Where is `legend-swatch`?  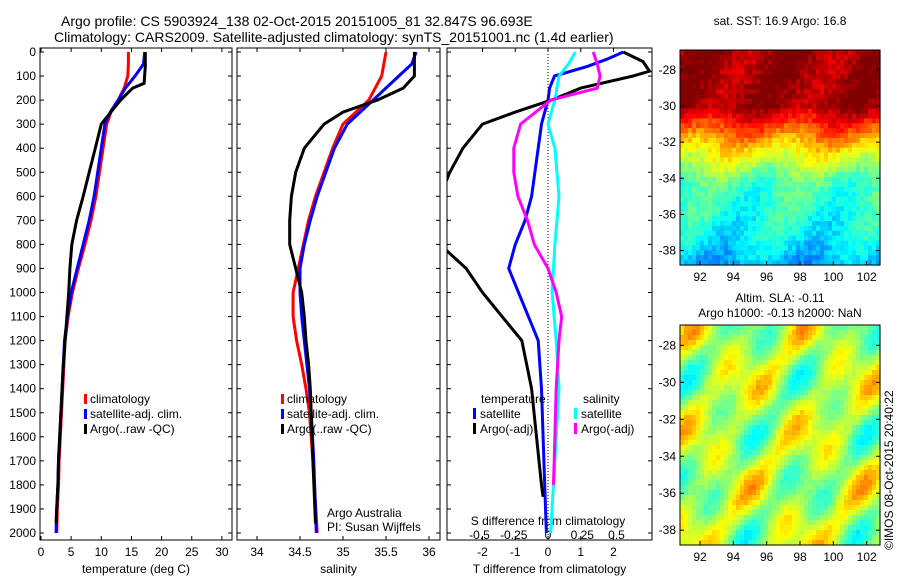 legend-swatch is located at coordinates (282, 399).